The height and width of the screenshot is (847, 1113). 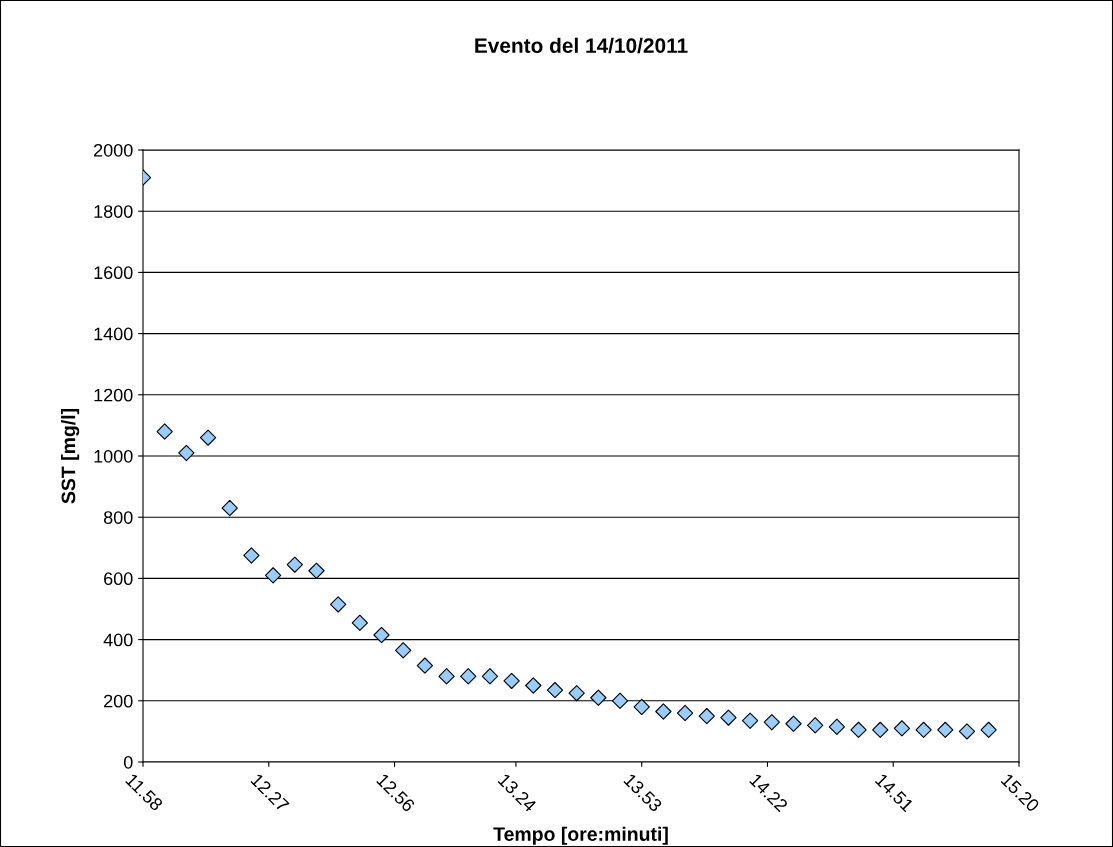 I want to click on y-tick-label: 0, so click(x=128, y=762).